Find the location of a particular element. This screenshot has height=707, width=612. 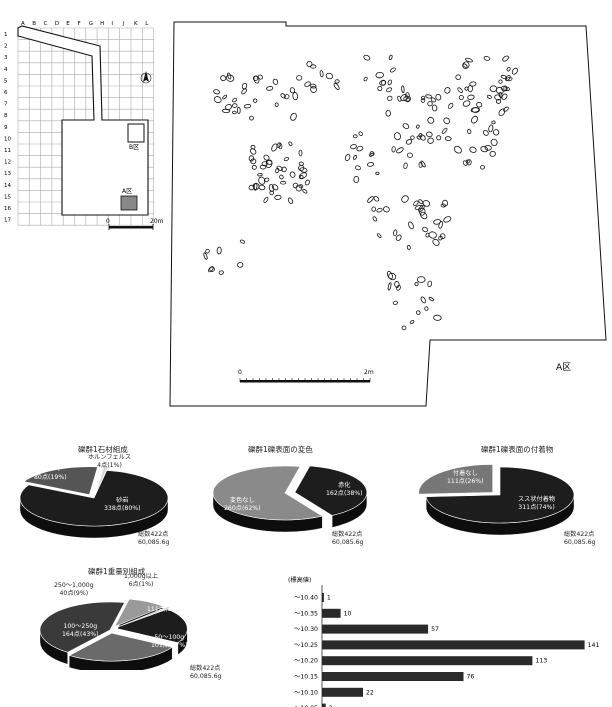

grid-row-label: 15 is located at coordinates (7, 197).